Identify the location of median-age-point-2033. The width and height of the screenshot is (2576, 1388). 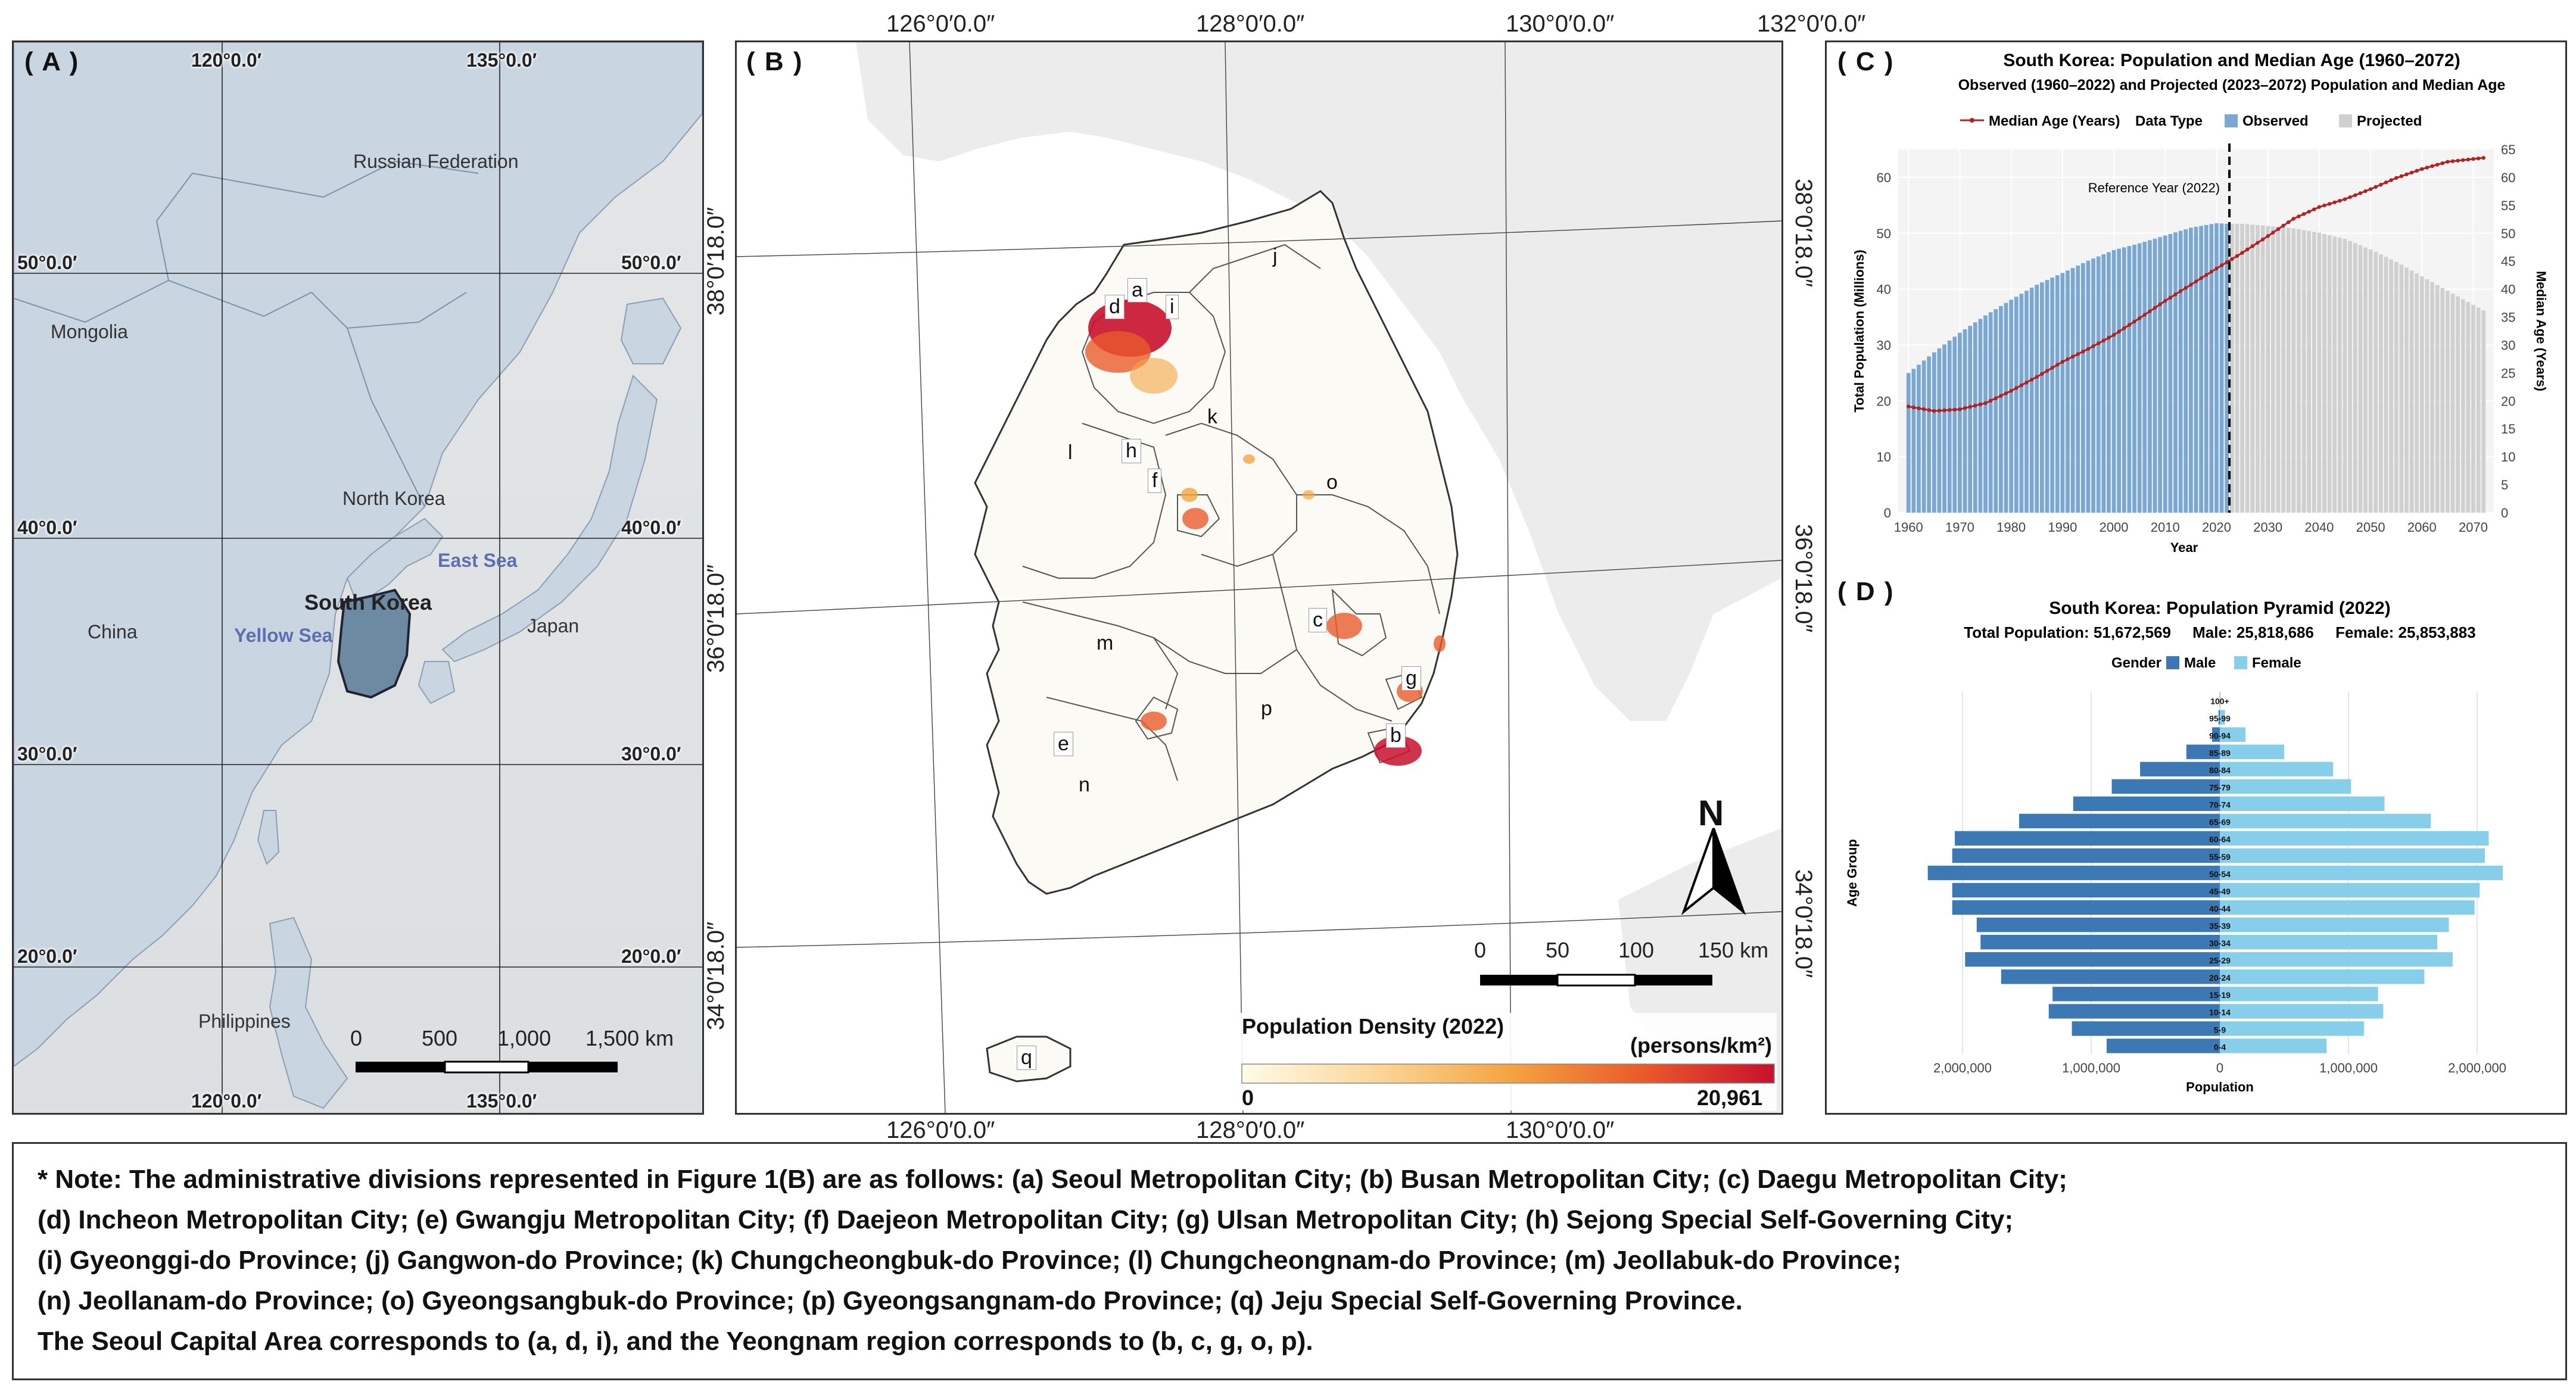
(2283, 225).